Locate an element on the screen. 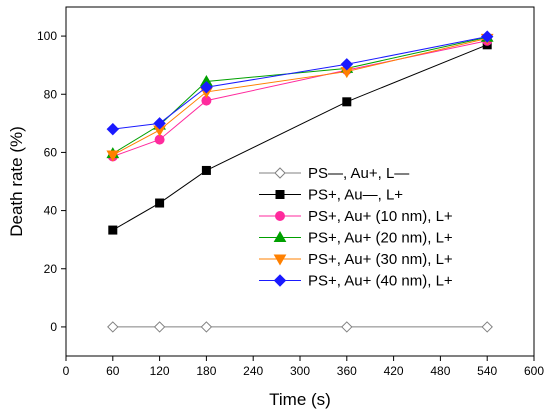 The height and width of the screenshot is (415, 550). legend-label: PS+, Au+ (30 nm), L+ is located at coordinates (380, 259).